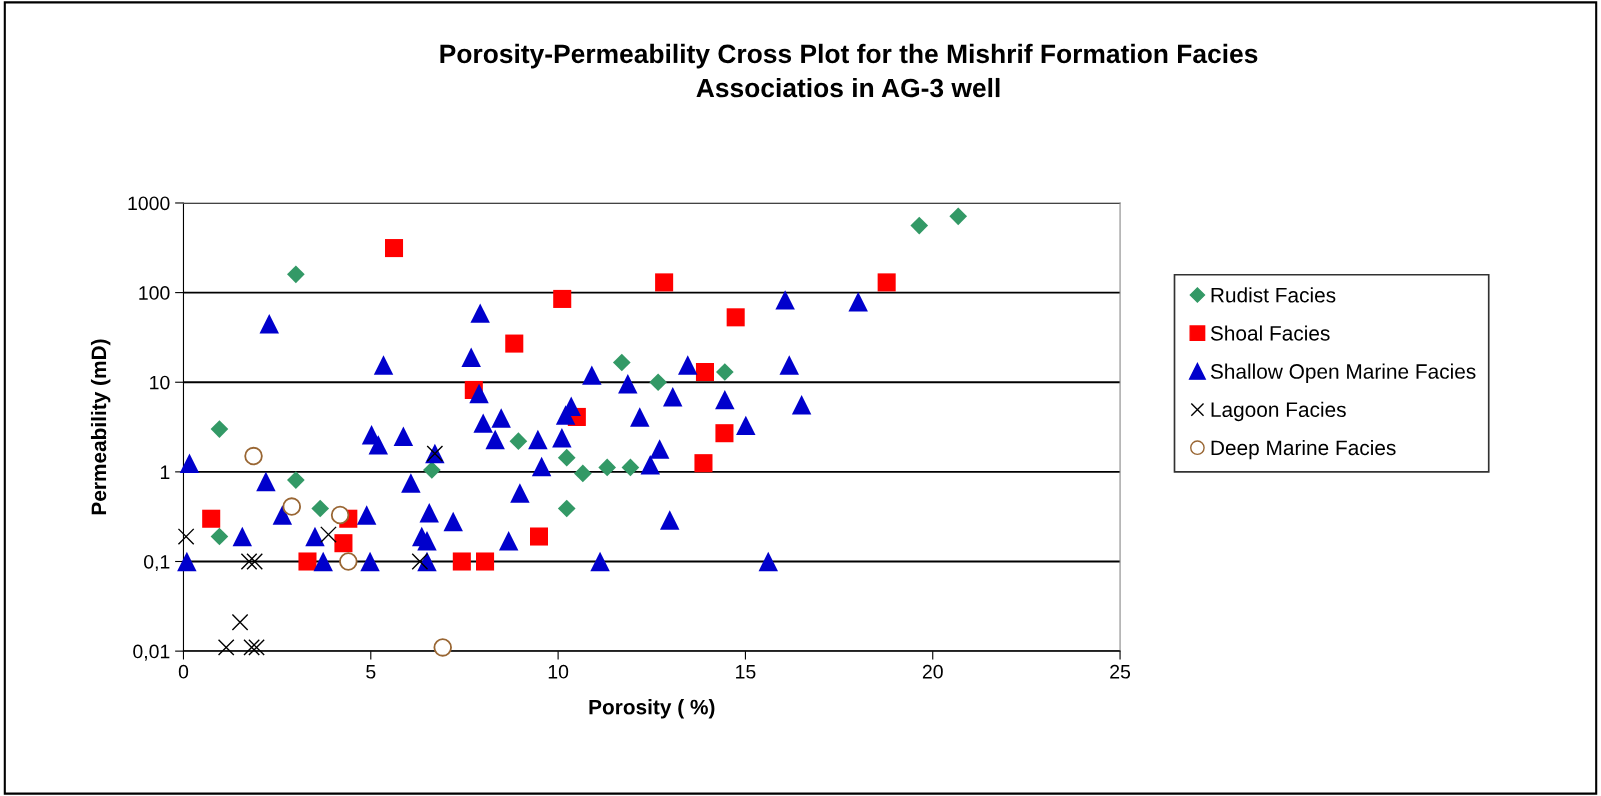 The image size is (1601, 796). Describe the element at coordinates (371, 672) in the screenshot. I see `x-tick-label: 5` at that location.